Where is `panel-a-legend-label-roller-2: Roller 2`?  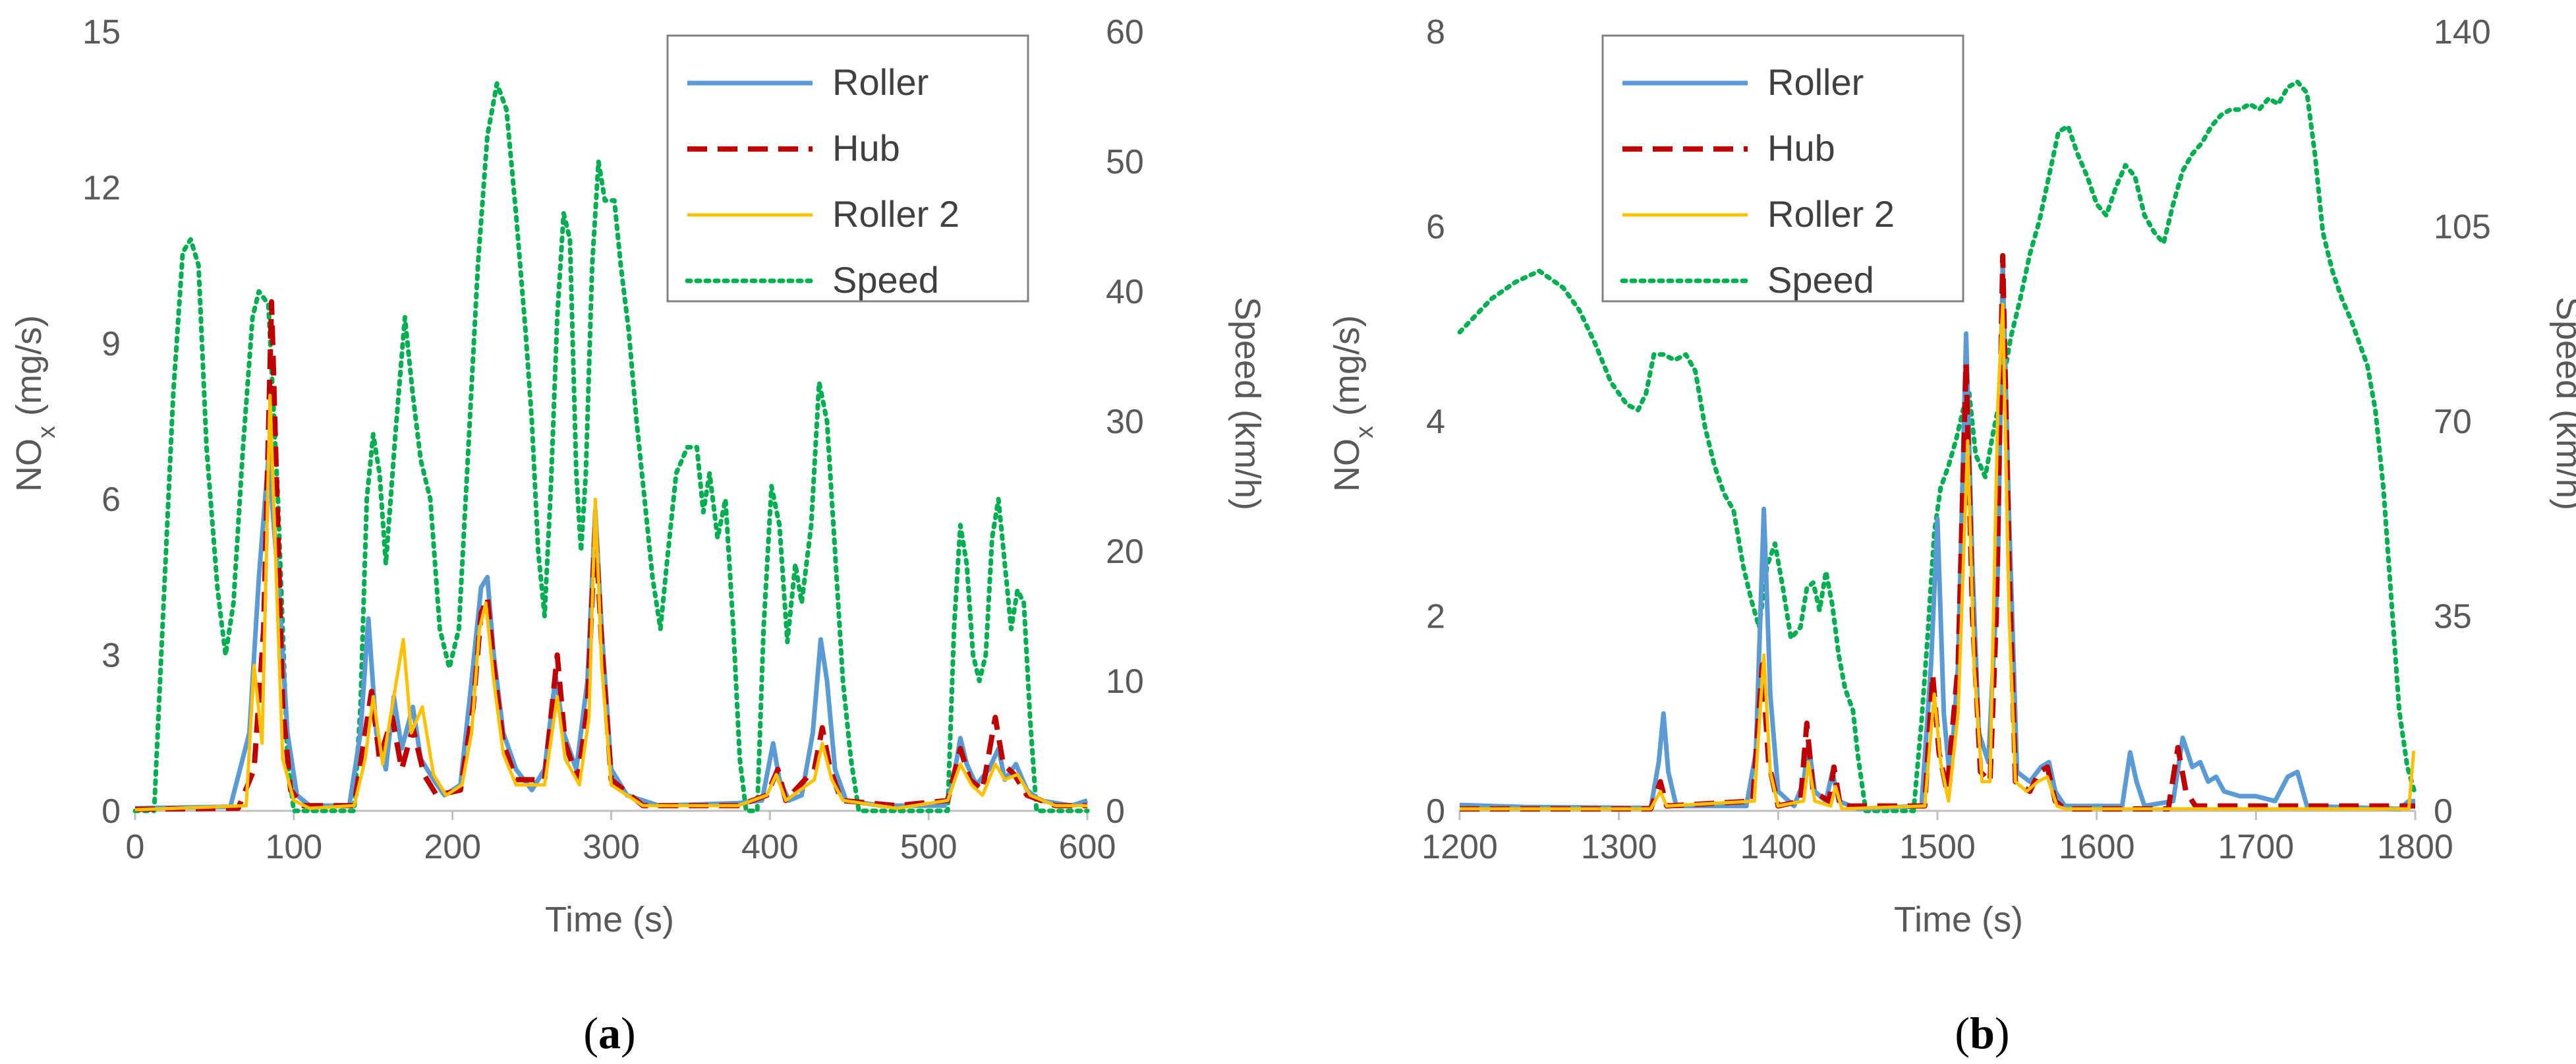 panel-a-legend-label-roller-2: Roller 2 is located at coordinates (896, 214).